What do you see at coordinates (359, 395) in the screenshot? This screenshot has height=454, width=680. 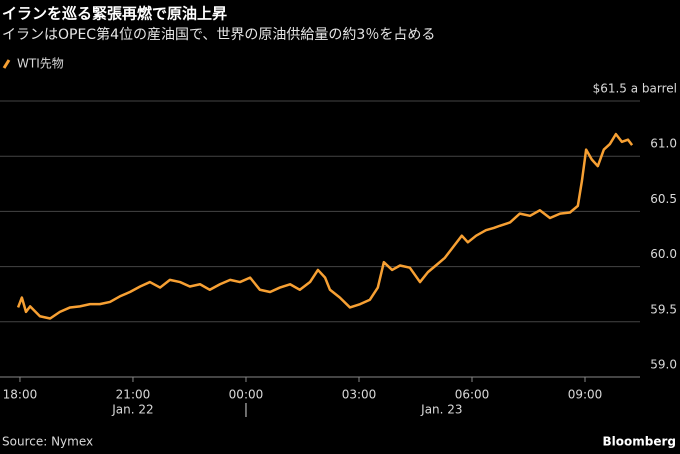 I see `x-tick-label: 03:00` at bounding box center [359, 395].